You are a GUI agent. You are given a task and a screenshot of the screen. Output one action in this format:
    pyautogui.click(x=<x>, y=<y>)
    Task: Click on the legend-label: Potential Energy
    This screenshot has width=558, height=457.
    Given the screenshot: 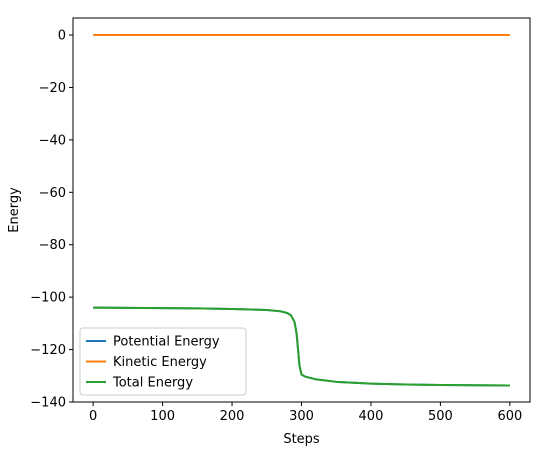 What is the action you would take?
    pyautogui.click(x=166, y=342)
    